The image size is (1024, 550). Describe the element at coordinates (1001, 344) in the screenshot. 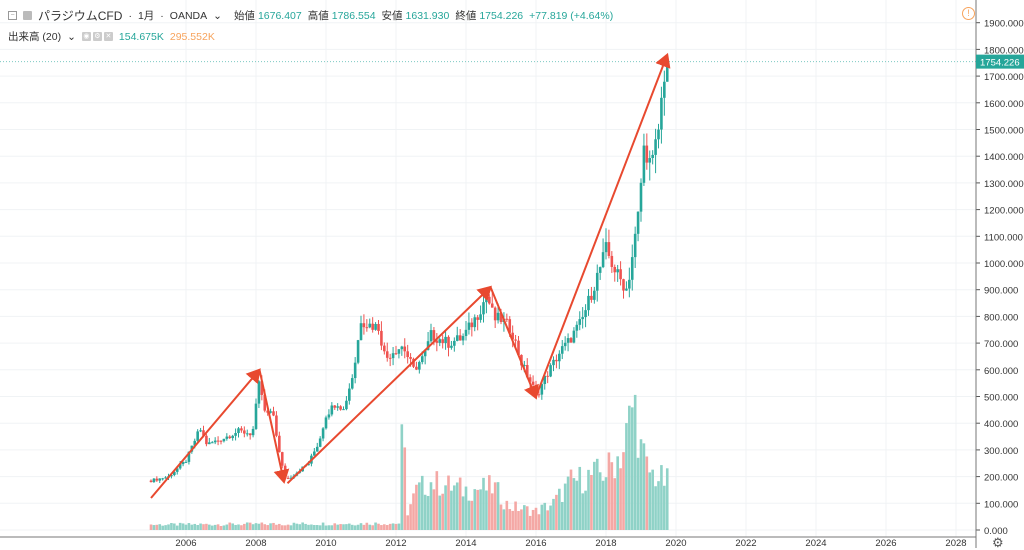

I see `y-tick-label: 700.000` at that location.